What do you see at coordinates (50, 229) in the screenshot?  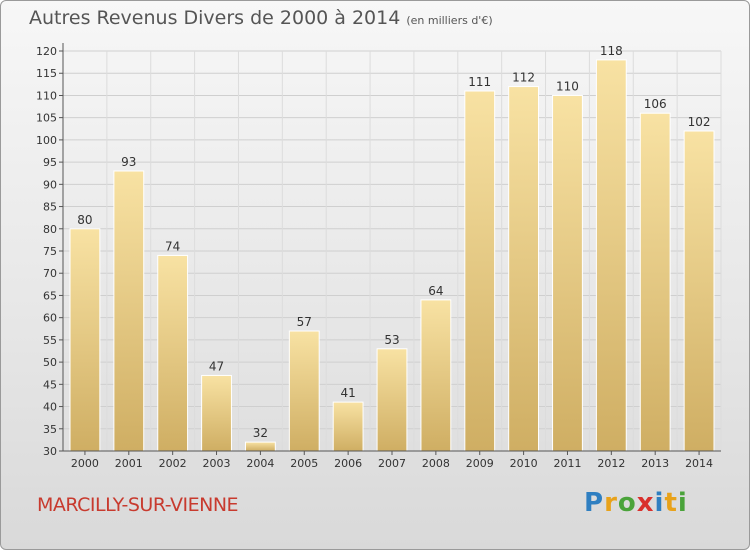 I see `y-tick-label: 80` at bounding box center [50, 229].